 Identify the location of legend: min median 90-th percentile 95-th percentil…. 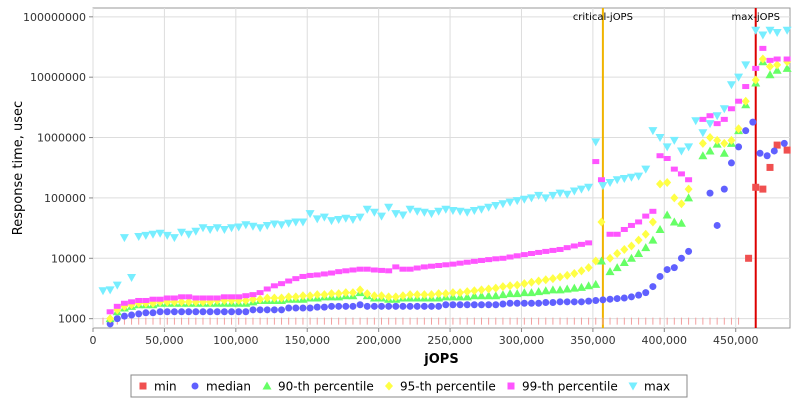
(409, 386).